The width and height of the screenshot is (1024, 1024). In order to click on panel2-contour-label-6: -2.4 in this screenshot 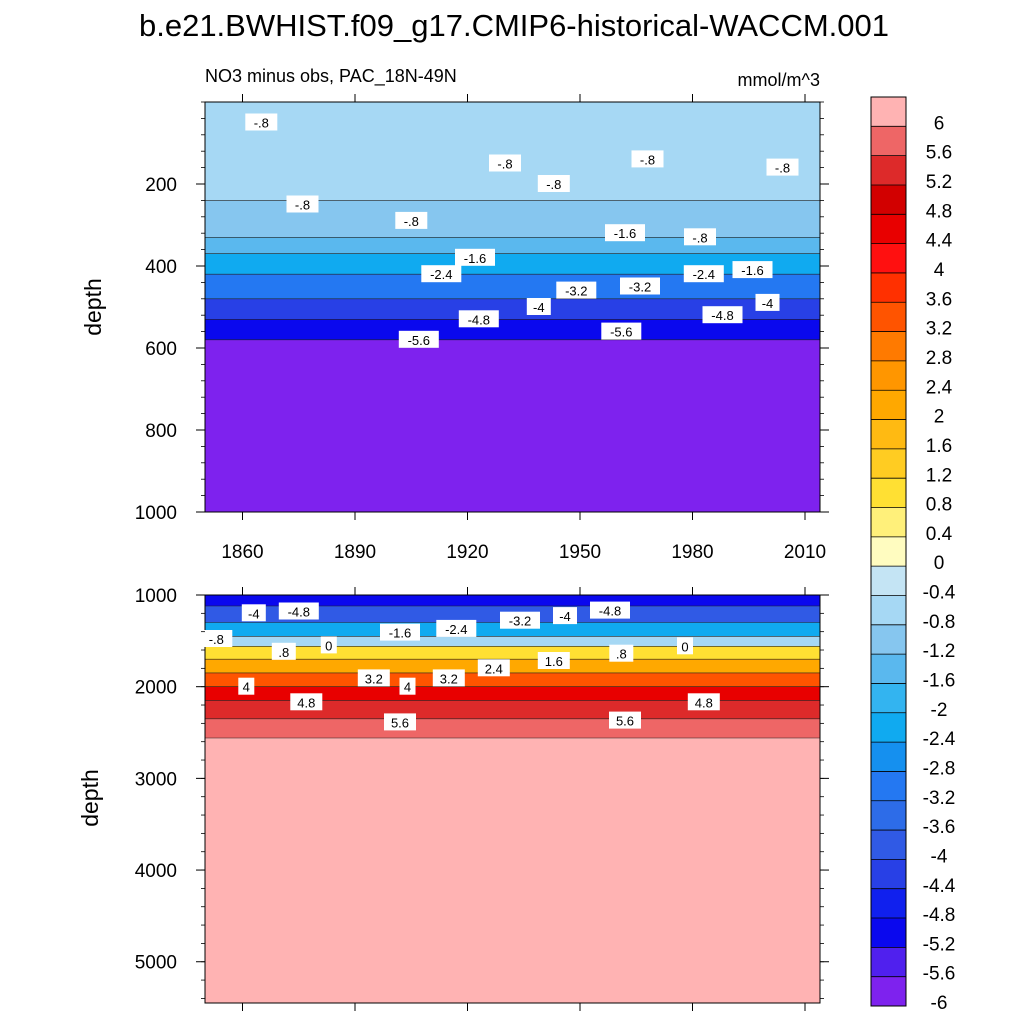, I will do `click(456, 628)`.